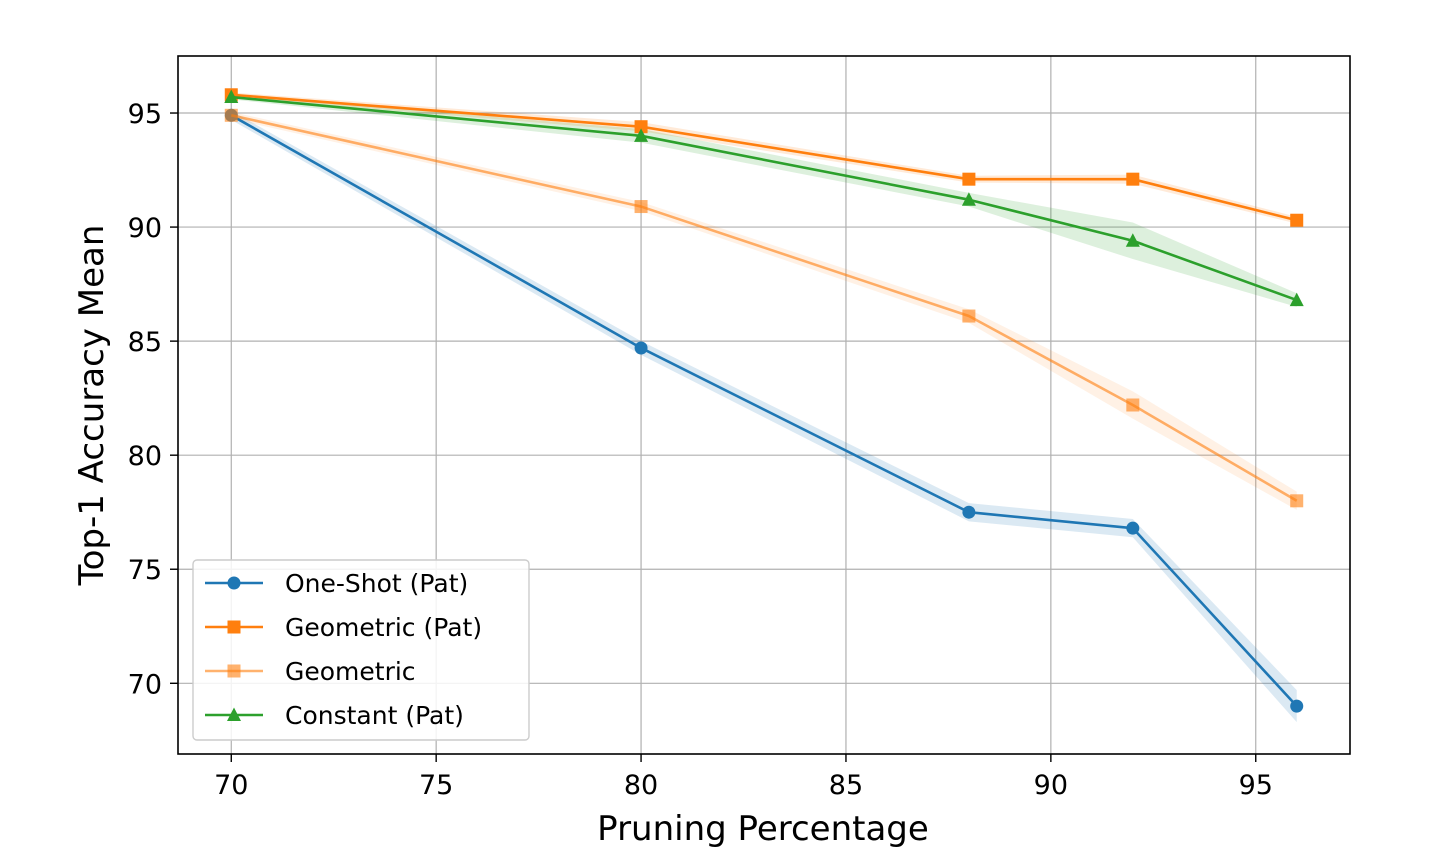  Describe the element at coordinates (376, 583) in the screenshot. I see `legend-label: One-Shot (Pat)` at that location.